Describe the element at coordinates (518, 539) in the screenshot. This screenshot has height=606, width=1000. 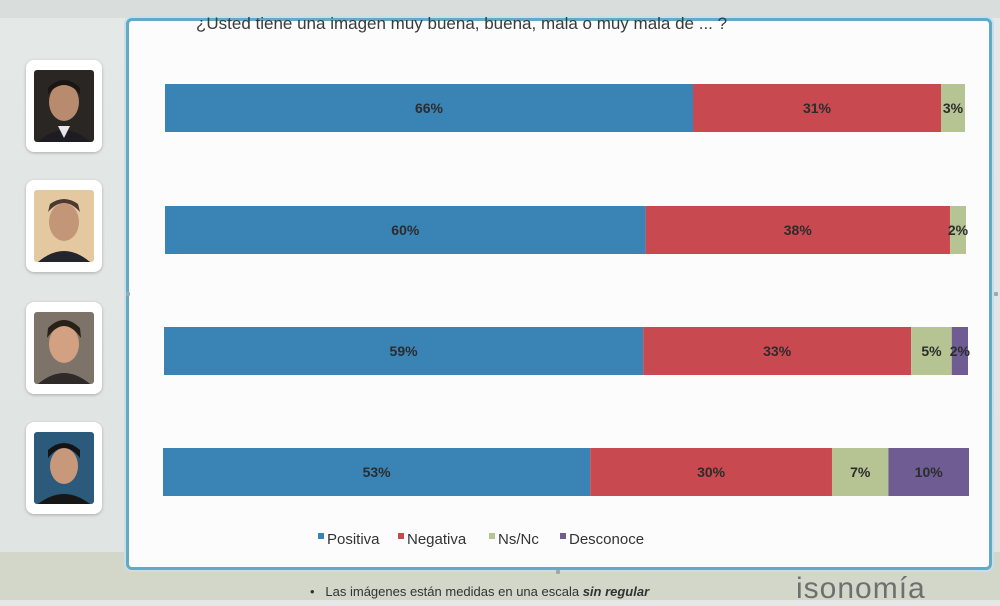
I see `legend-label-nsnc: Ns/Nc` at that location.